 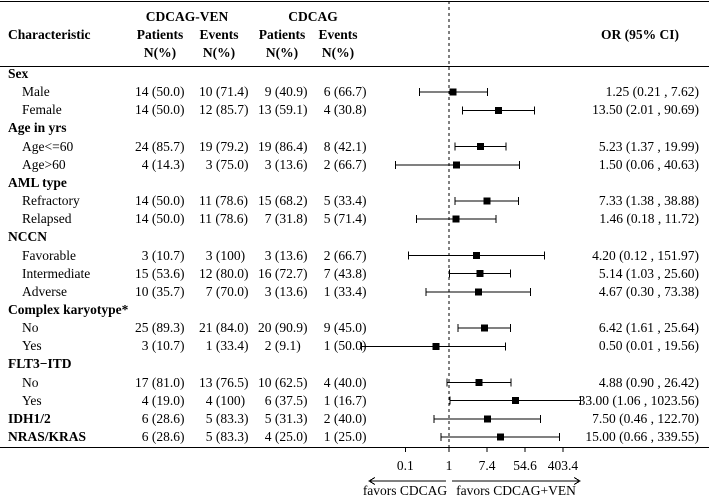 I want to click on or-ci-cell: 4.88 (0.90 , 26.42), so click(x=648, y=382).